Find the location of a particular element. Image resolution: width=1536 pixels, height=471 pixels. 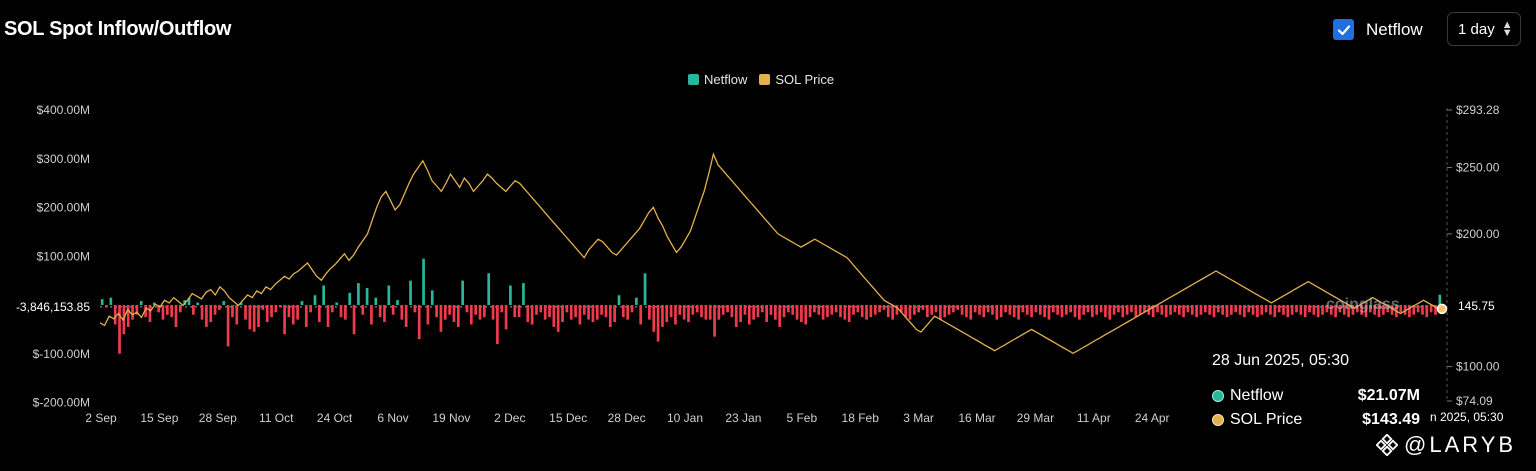

legend-label-sol-price: SOL Price is located at coordinates (805, 79).